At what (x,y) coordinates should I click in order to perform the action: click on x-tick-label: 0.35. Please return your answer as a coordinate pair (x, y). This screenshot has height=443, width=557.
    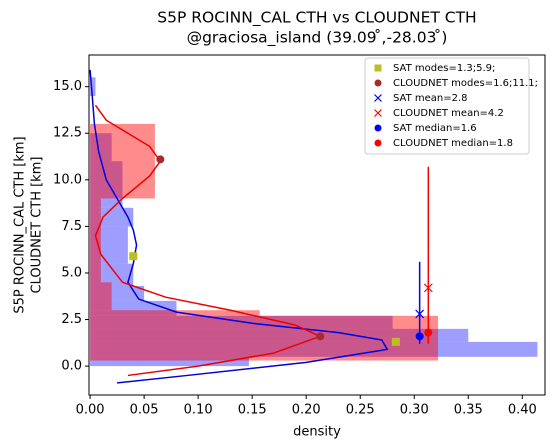
    Looking at the image, I should click on (468, 410).